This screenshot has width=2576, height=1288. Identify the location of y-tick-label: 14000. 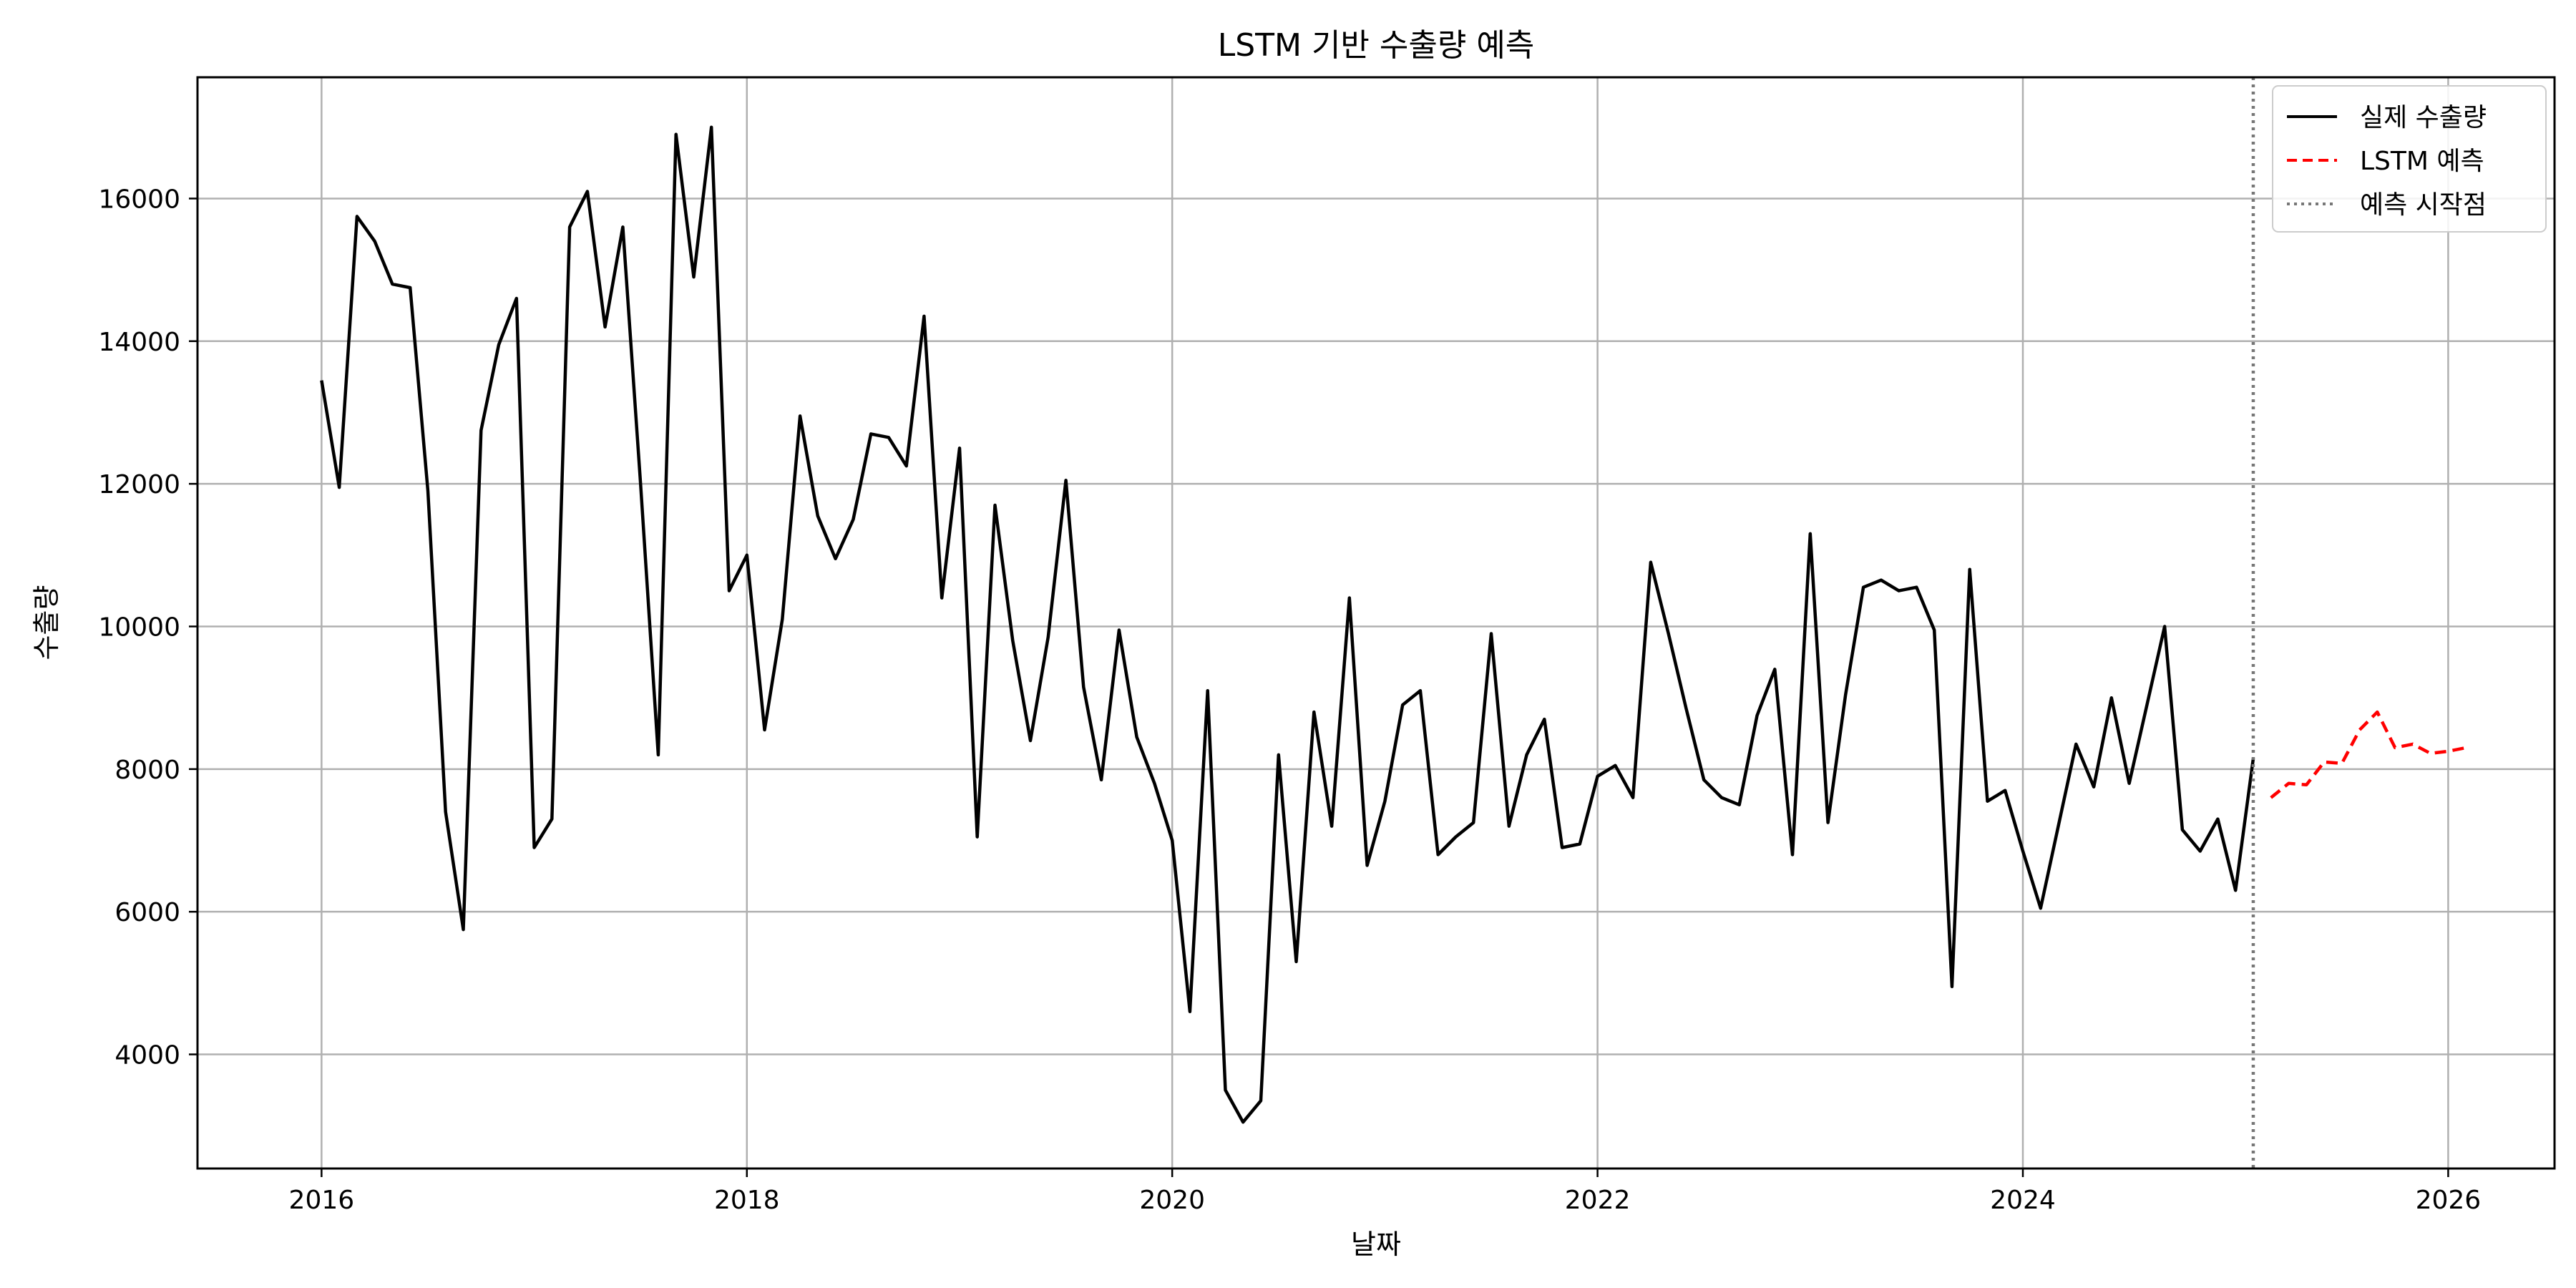
(139, 342).